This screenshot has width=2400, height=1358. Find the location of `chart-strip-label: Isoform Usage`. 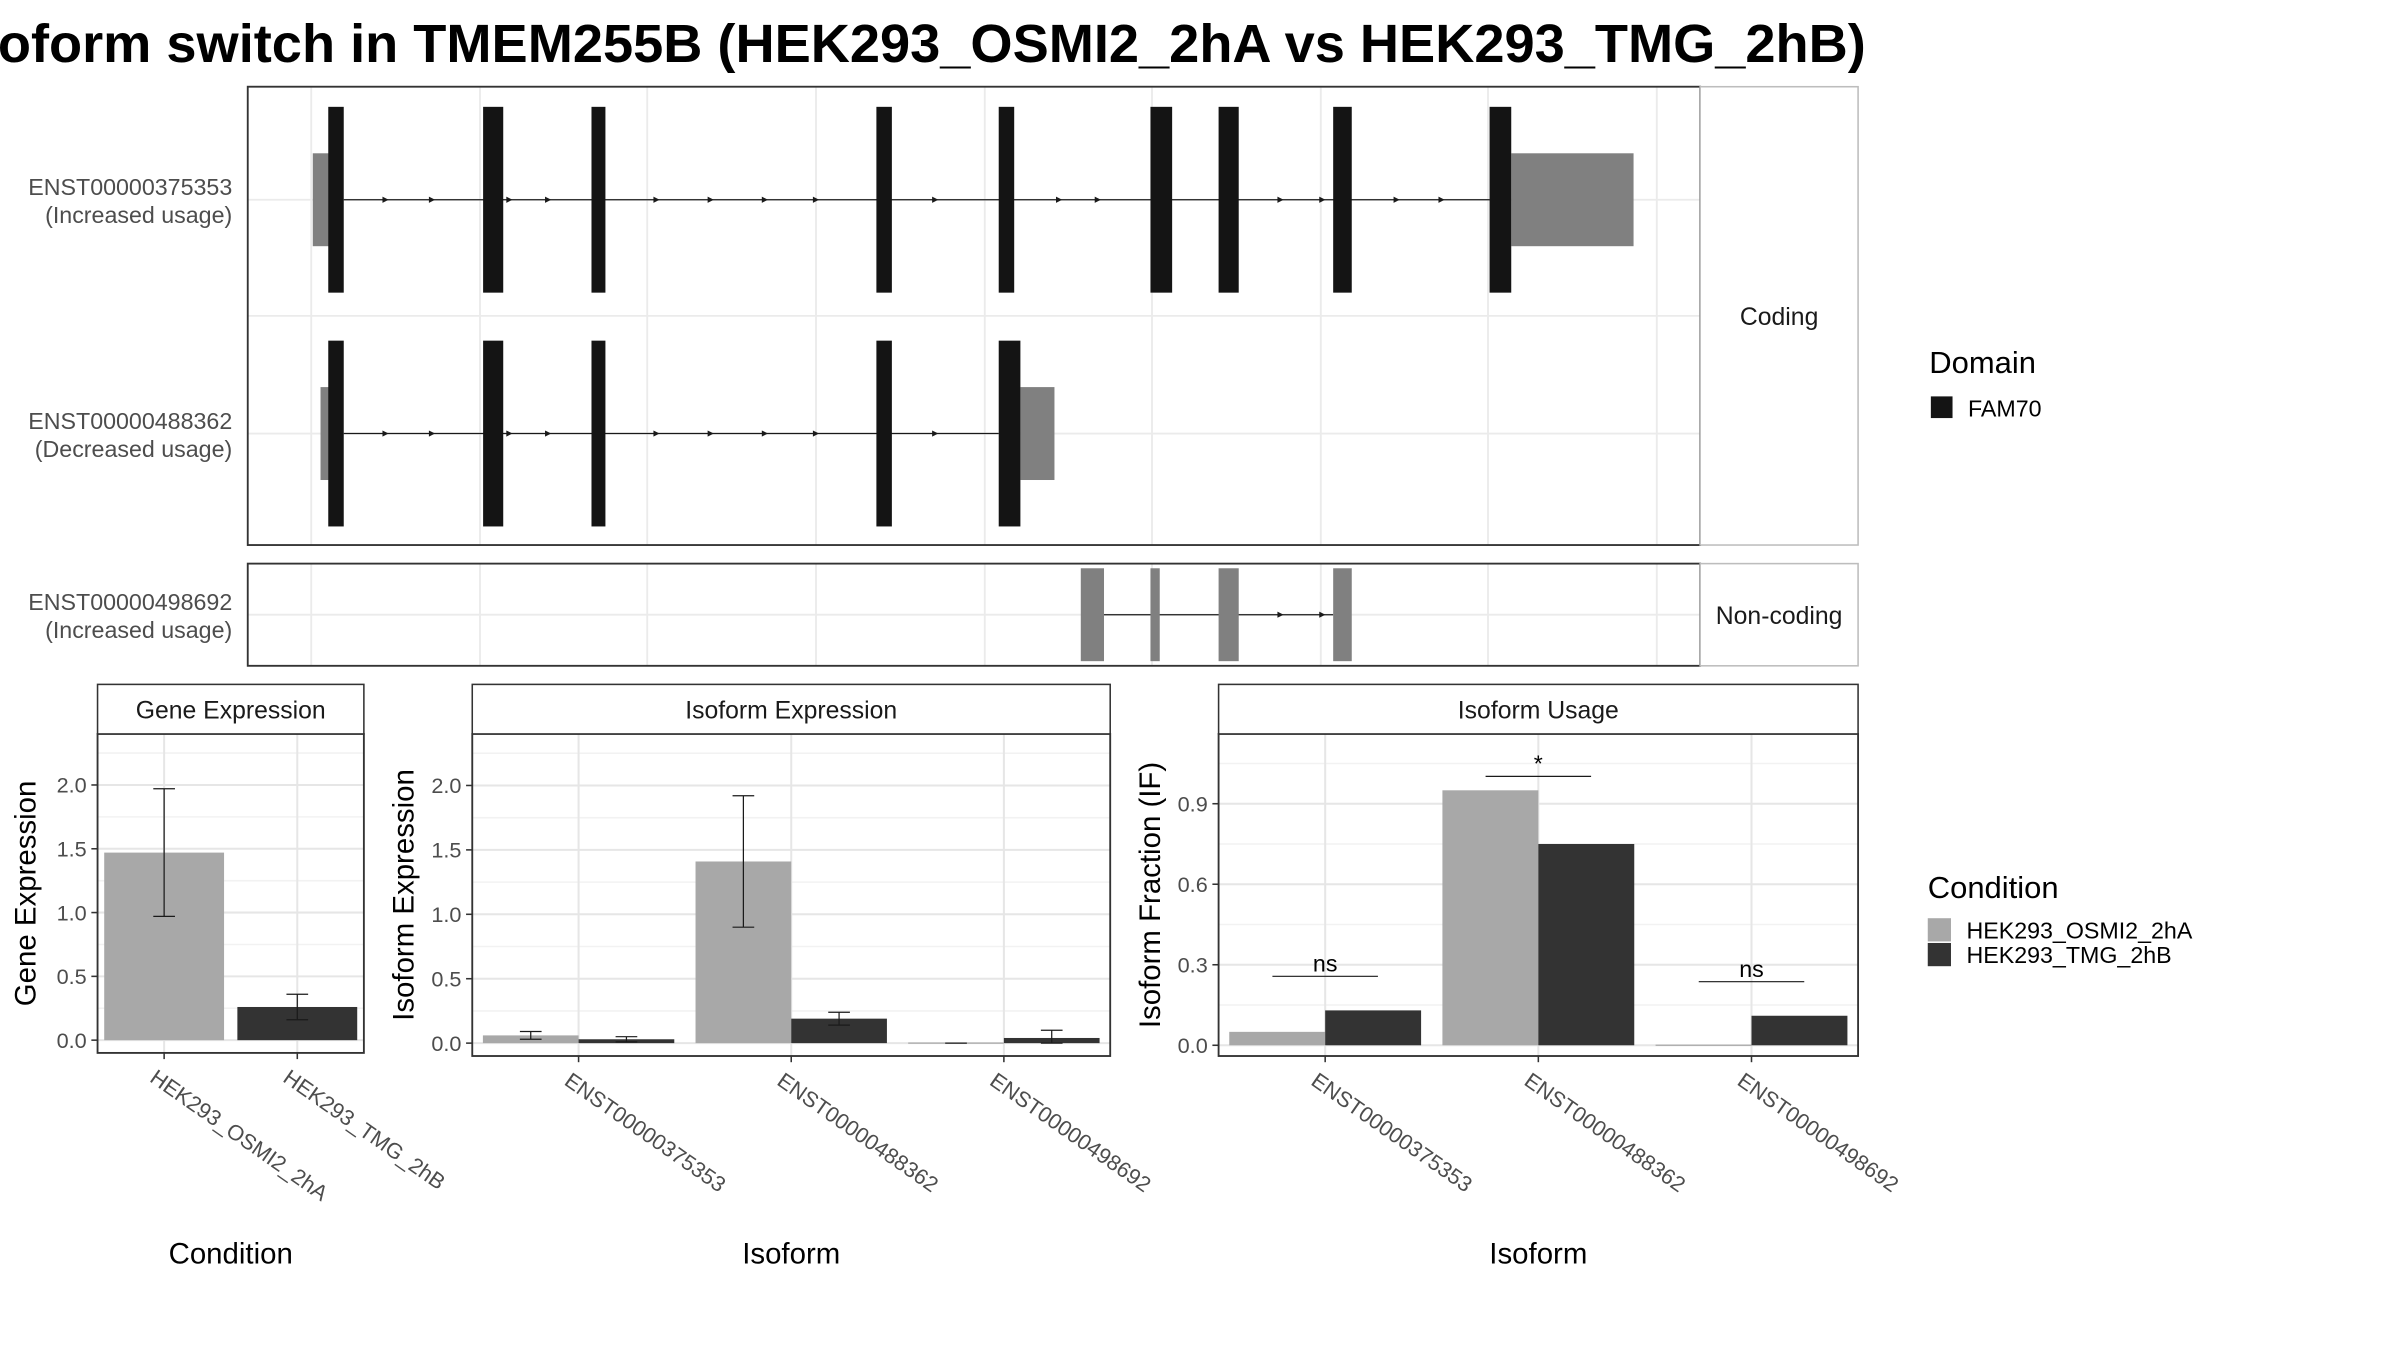

chart-strip-label: Isoform Usage is located at coordinates (1538, 710).